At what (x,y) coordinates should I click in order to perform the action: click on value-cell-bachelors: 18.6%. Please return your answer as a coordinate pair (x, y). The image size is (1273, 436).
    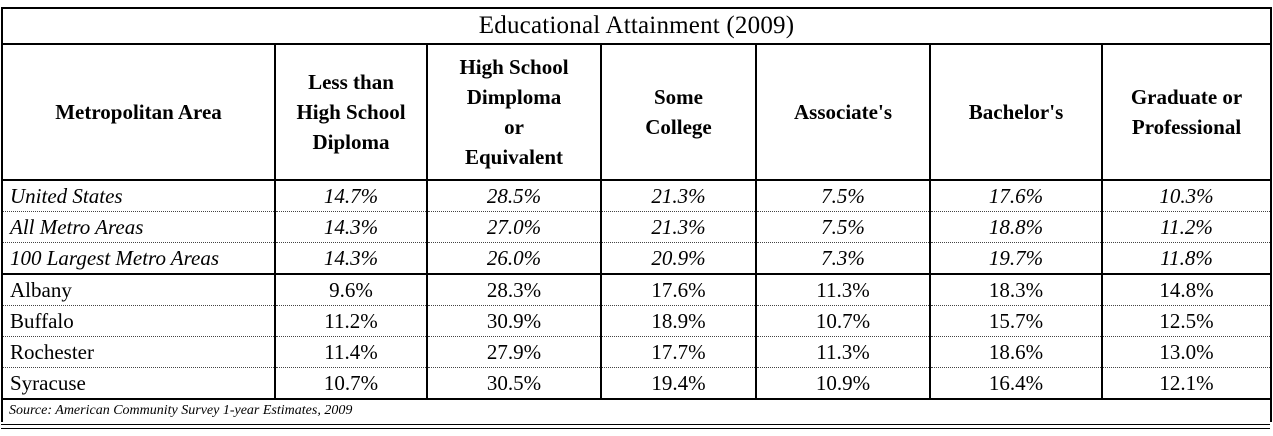
    Looking at the image, I should click on (1016, 352).